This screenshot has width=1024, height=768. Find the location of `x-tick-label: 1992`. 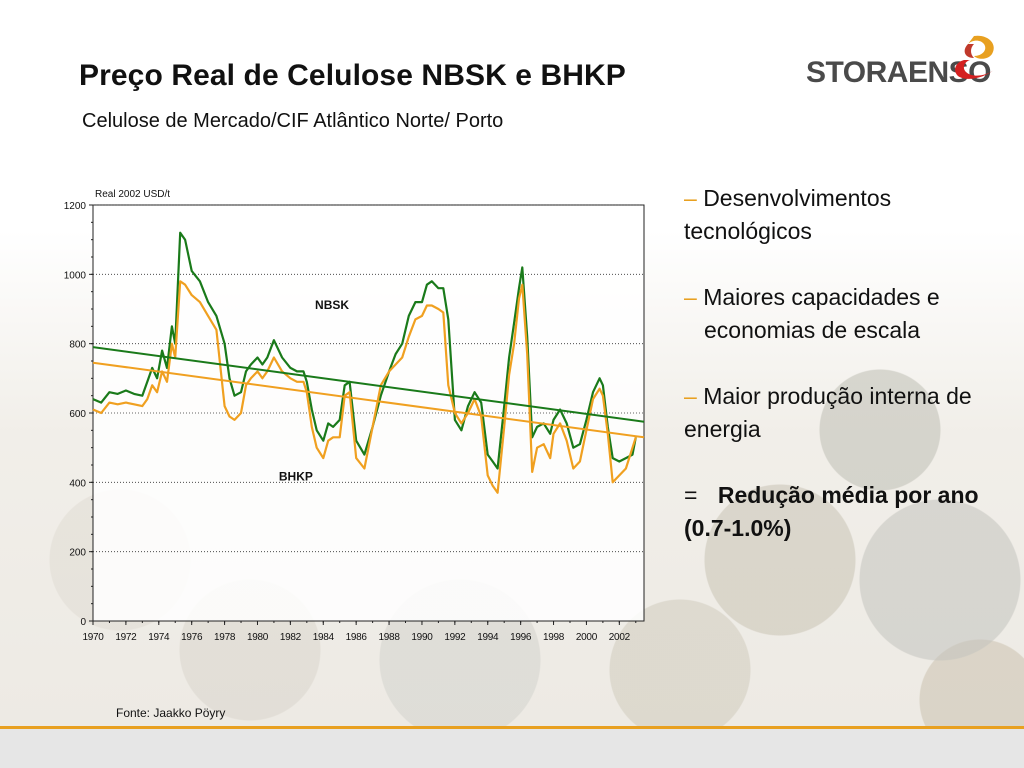

x-tick-label: 1992 is located at coordinates (455, 637).